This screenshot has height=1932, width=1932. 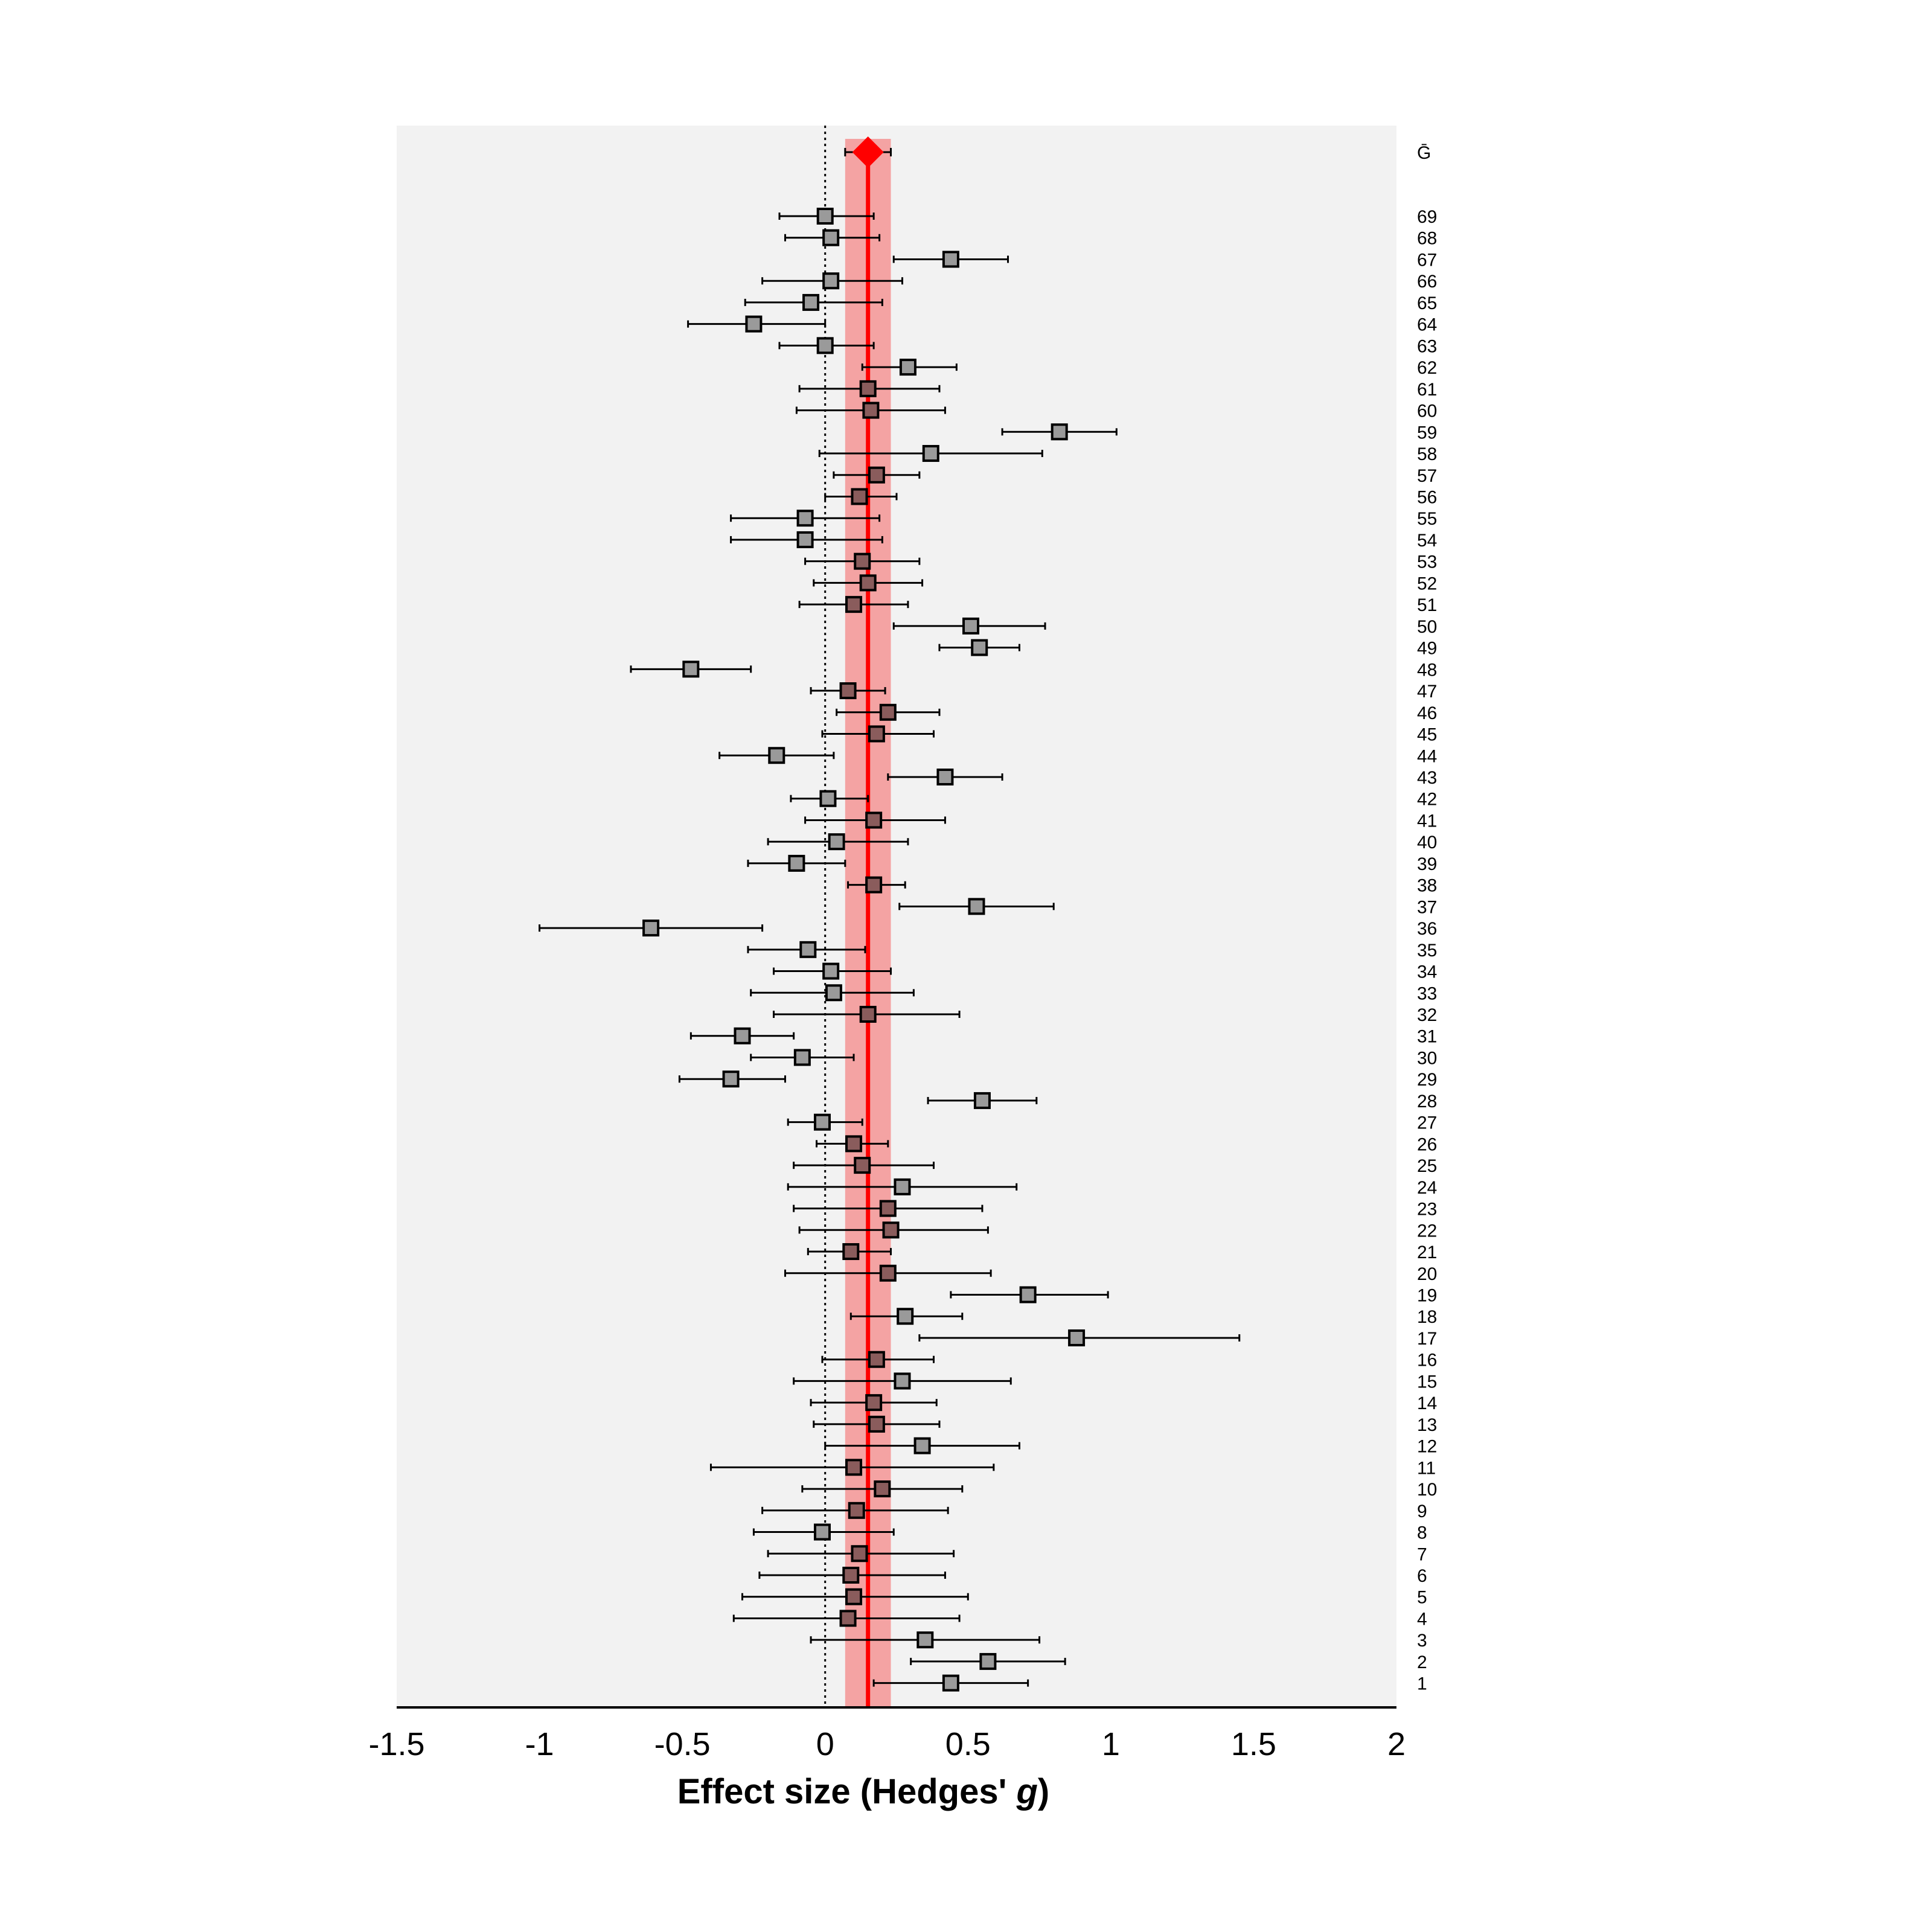 I want to click on x-tick-label: 1.5, so click(x=1253, y=1744).